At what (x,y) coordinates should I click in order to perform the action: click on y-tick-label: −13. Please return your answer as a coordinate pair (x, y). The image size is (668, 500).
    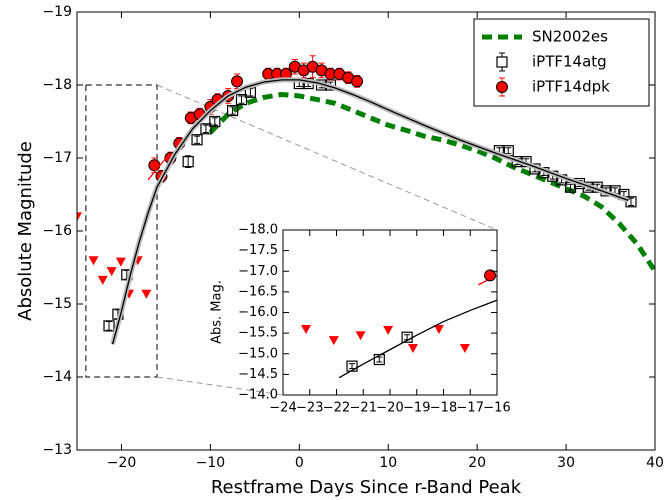
    Looking at the image, I should click on (57, 450).